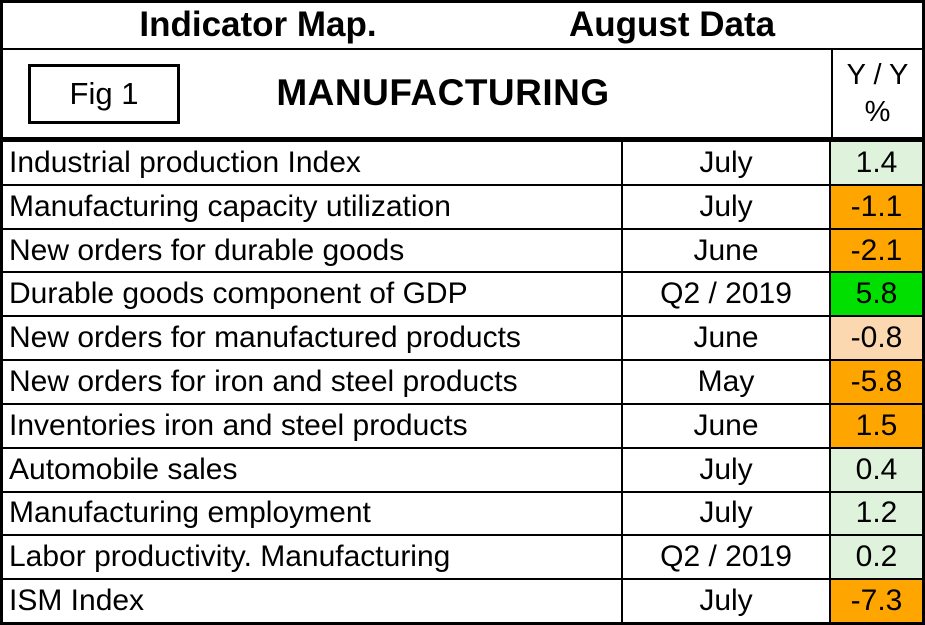 The height and width of the screenshot is (625, 925). Describe the element at coordinates (123, 469) in the screenshot. I see `indicator-name-cell: Automobile sales` at that location.